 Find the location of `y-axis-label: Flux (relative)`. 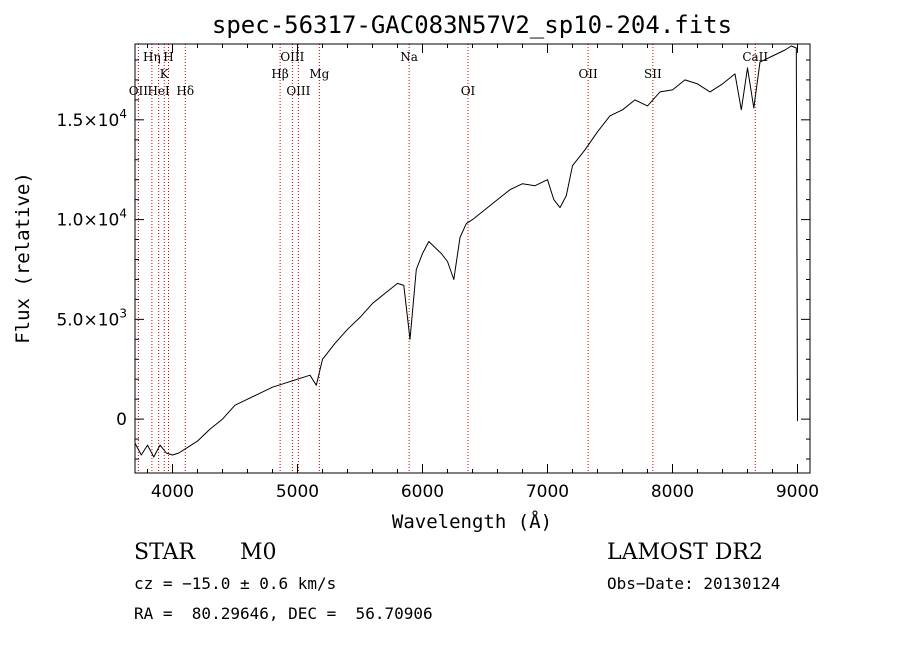

y-axis-label: Flux (relative) is located at coordinates (23, 258).